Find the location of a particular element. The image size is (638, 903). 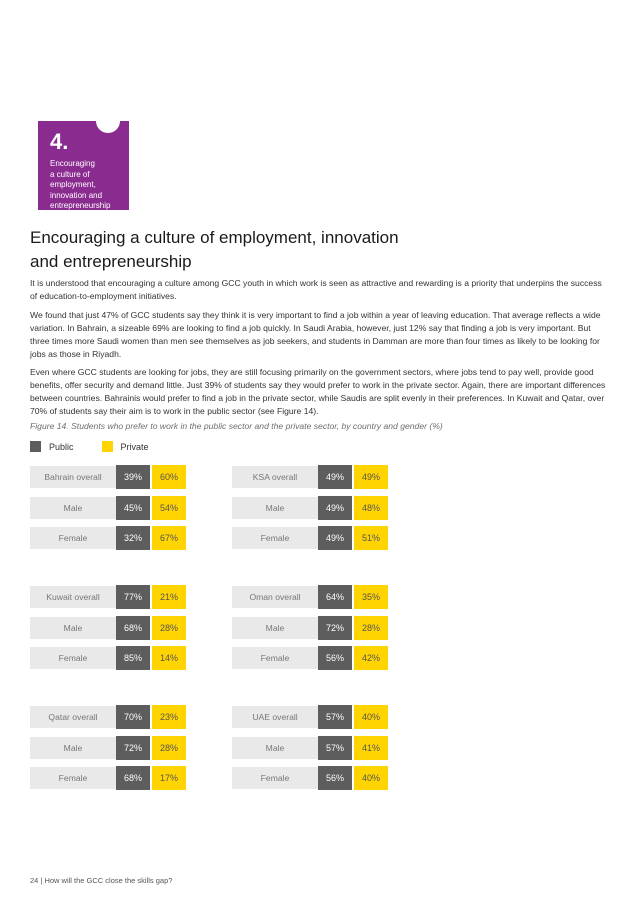

chart-row: Bahrain overall 39% 60% is located at coordinates (110, 480).